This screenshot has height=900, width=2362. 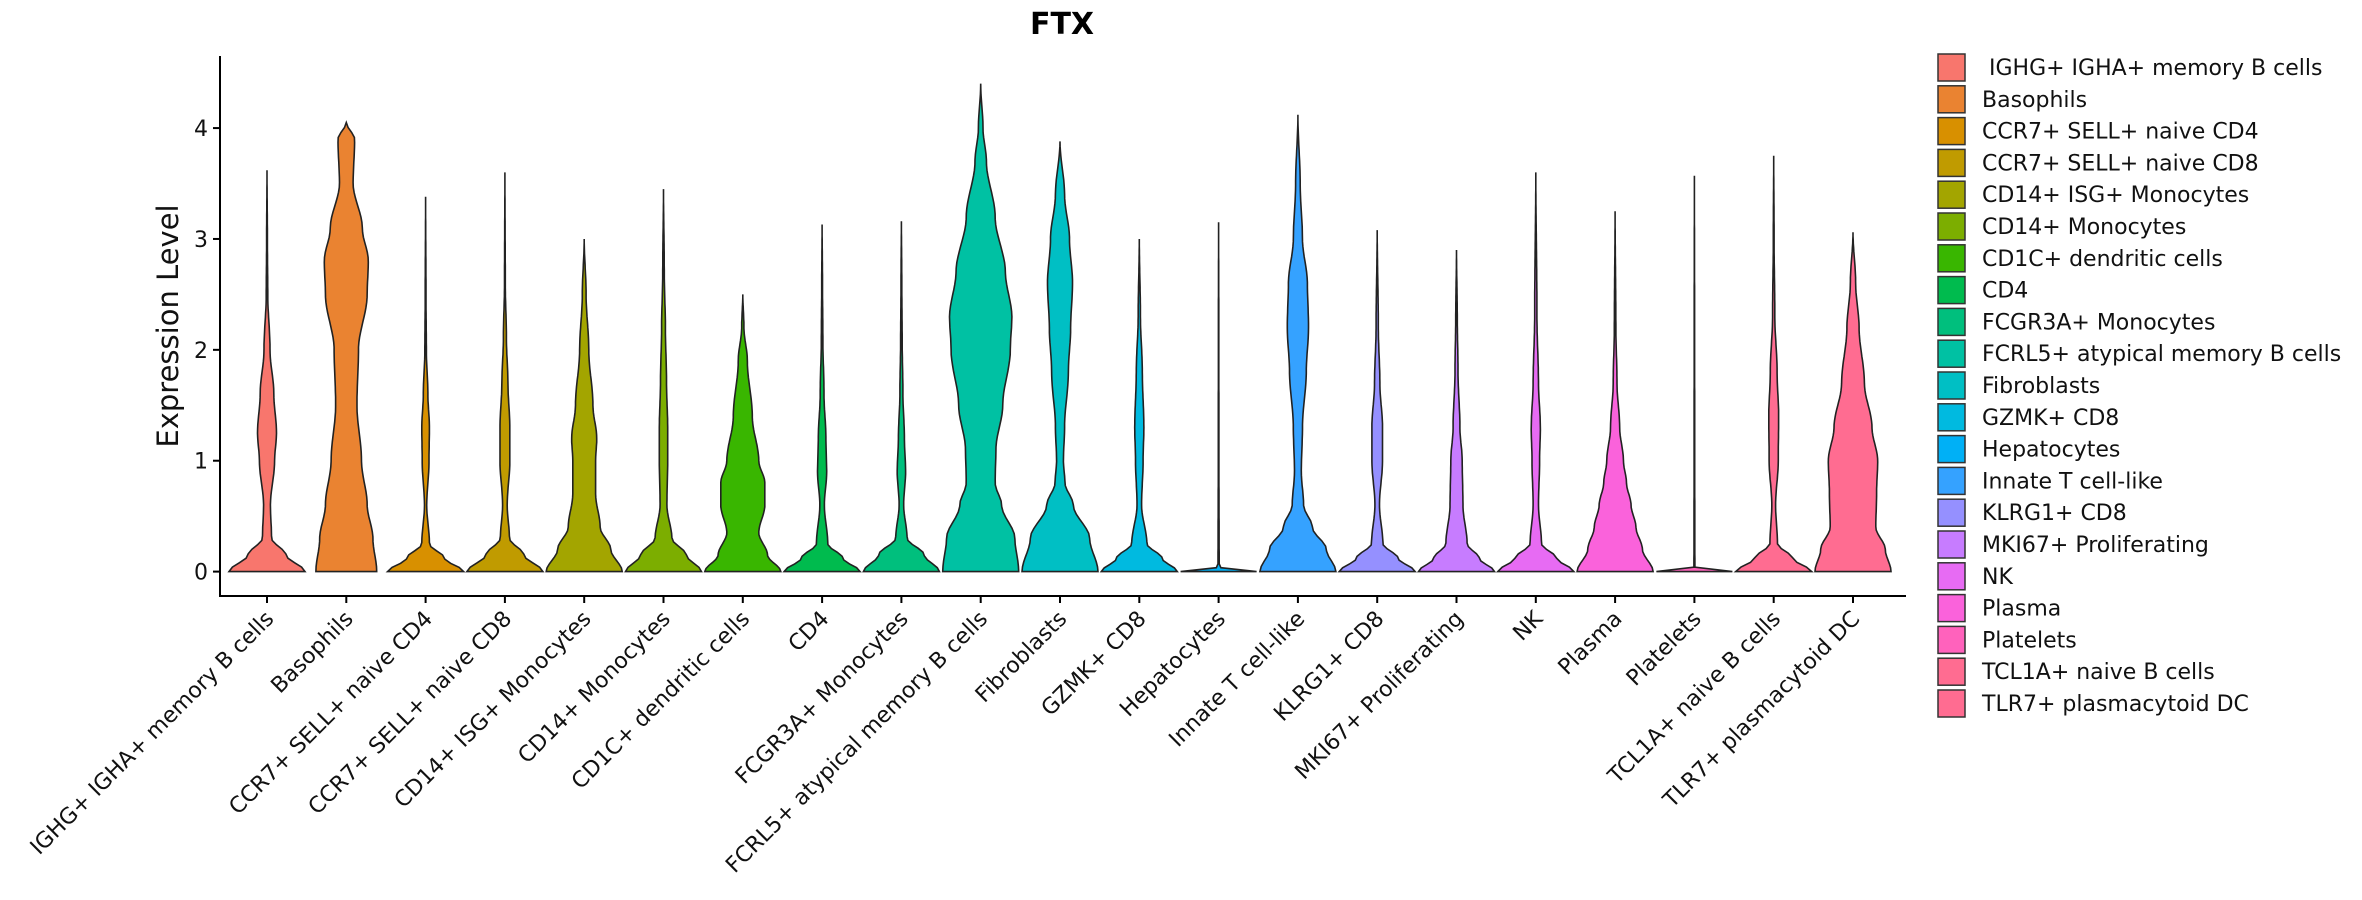 What do you see at coordinates (901, 397) in the screenshot?
I see `violin-fcgr3a-monocytes` at bounding box center [901, 397].